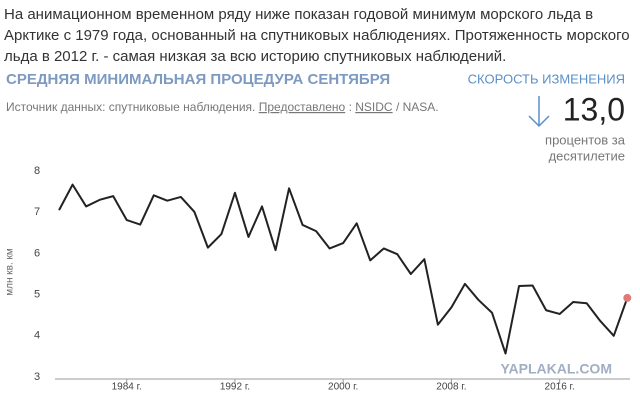 The width and height of the screenshot is (640, 401). Describe the element at coordinates (585, 139) in the screenshot. I see `rate-unit: процентов за` at that location.